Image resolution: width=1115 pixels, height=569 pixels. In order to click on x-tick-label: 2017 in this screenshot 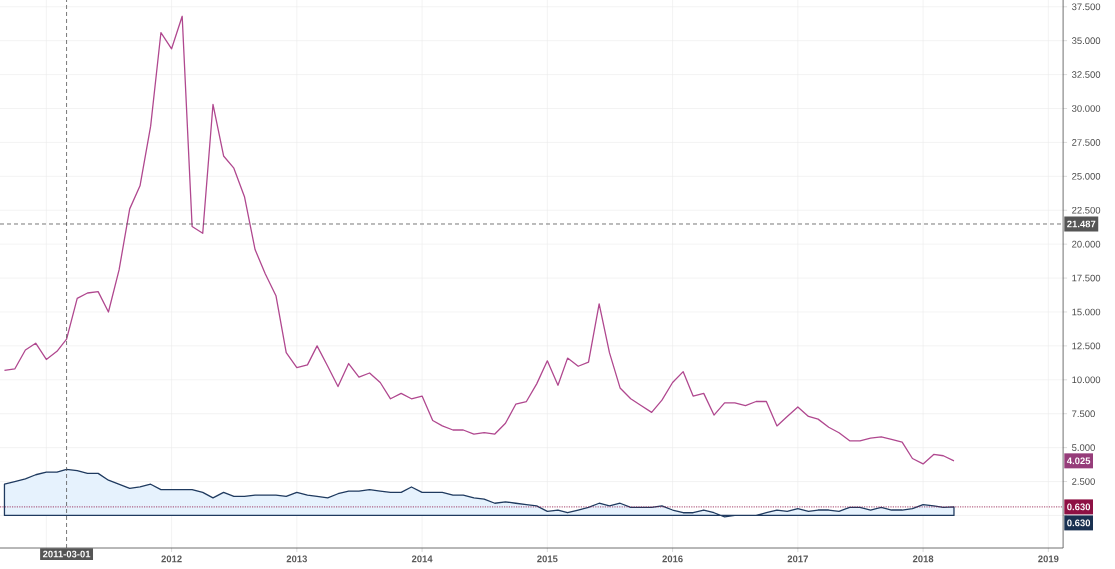, I will do `click(797, 559)`.